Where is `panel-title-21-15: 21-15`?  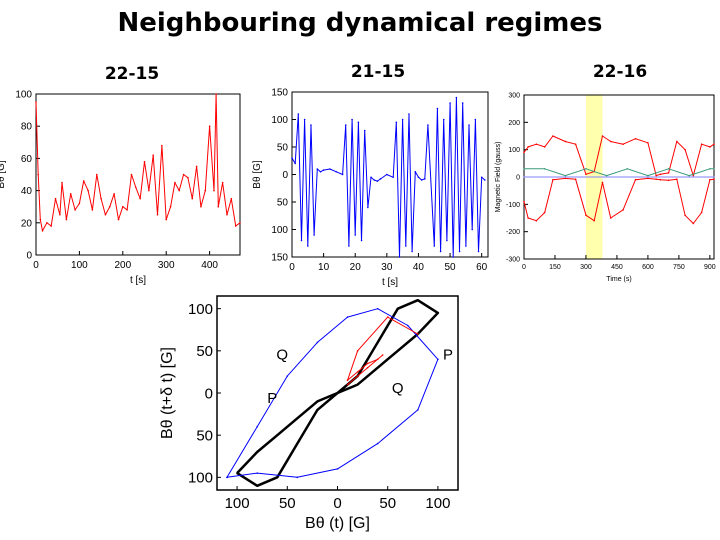
panel-title-21-15: 21-15 is located at coordinates (378, 72).